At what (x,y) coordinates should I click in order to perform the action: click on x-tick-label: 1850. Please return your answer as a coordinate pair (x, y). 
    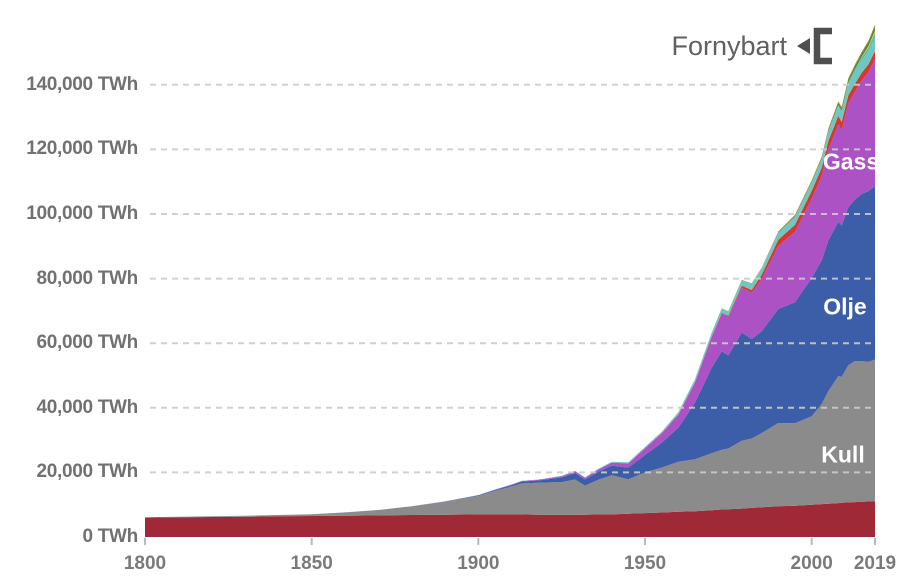
    Looking at the image, I should click on (311, 563).